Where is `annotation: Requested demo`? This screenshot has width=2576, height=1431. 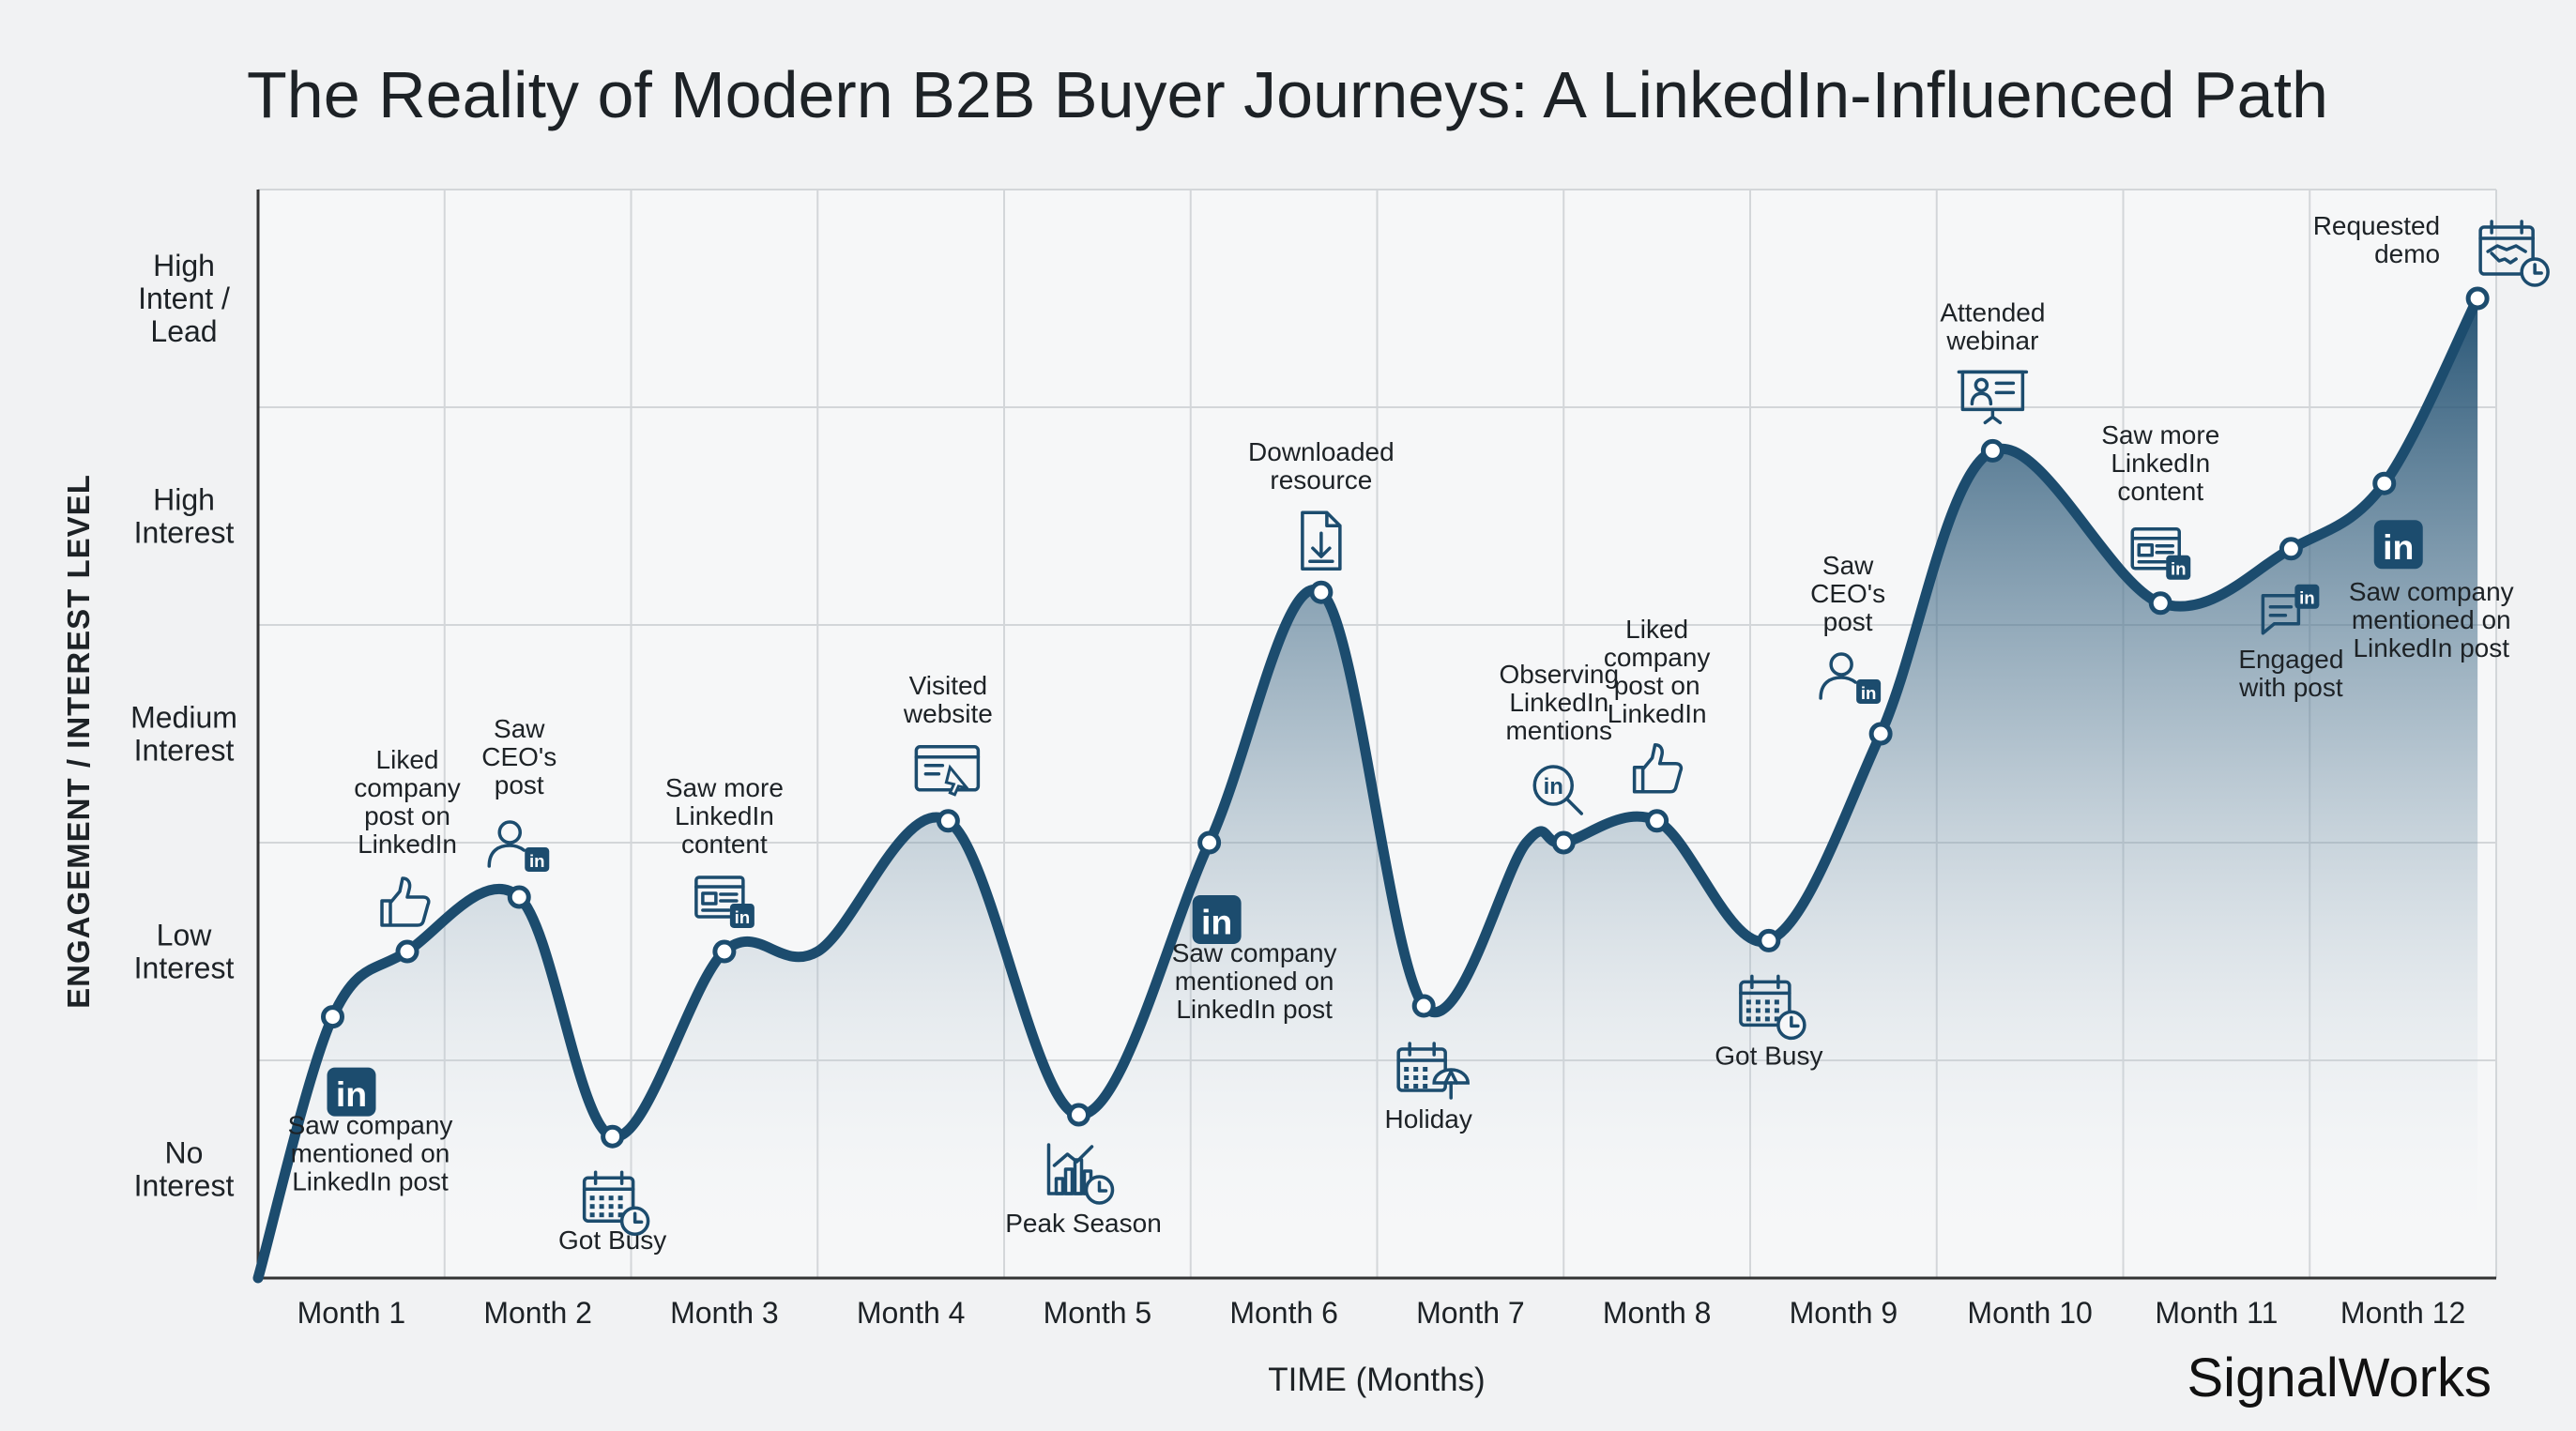
annotation: Requested demo is located at coordinates (2431, 249).